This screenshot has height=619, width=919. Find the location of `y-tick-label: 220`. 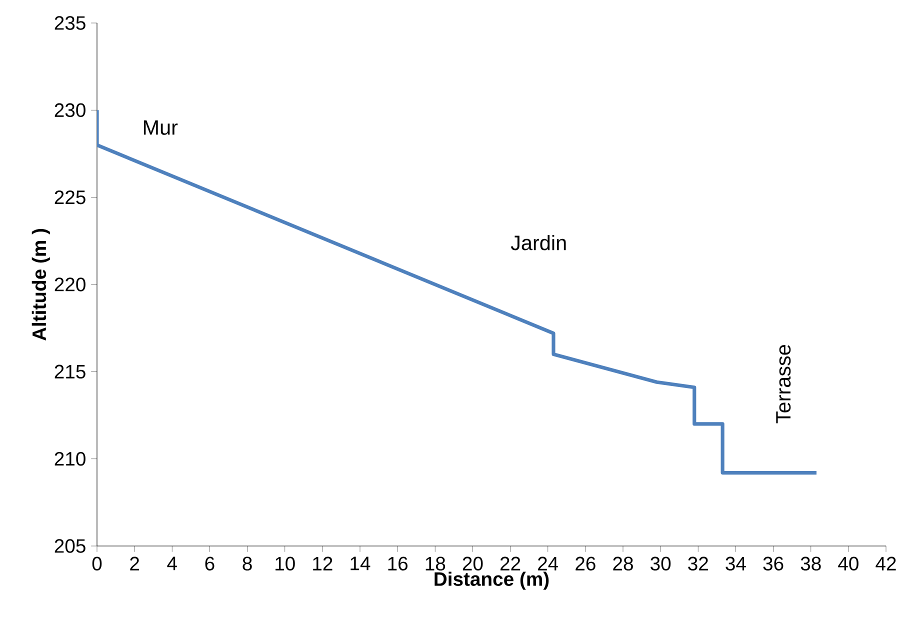

y-tick-label: 220 is located at coordinates (70, 285).